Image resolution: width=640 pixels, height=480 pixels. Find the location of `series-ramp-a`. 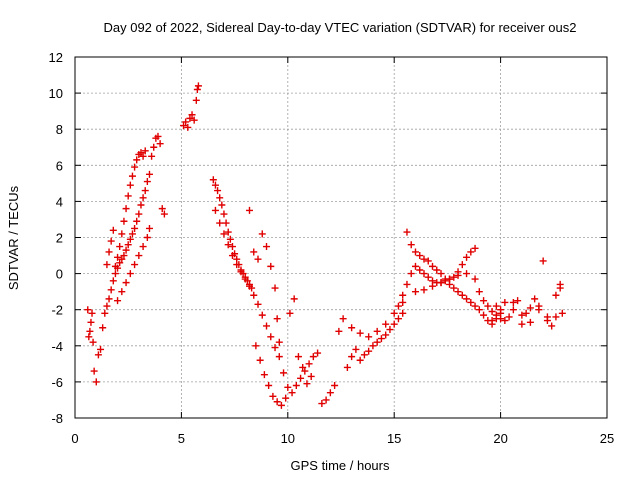

series-ramp-a is located at coordinates (122, 278).